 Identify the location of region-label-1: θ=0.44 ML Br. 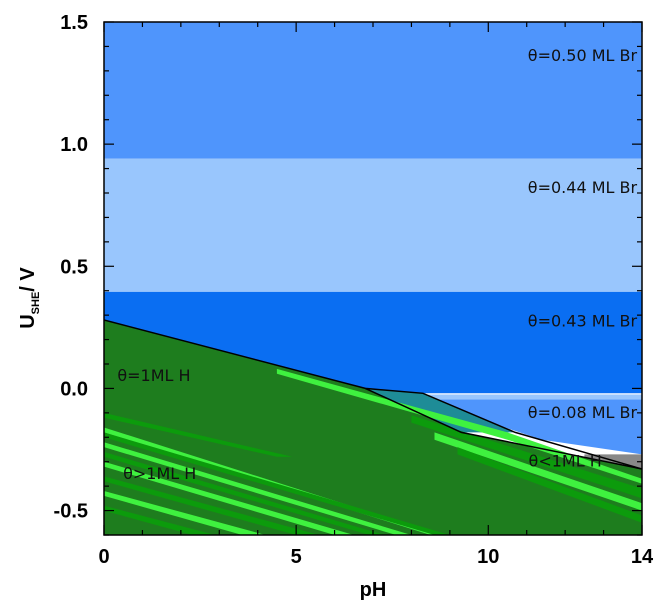
(583, 187).